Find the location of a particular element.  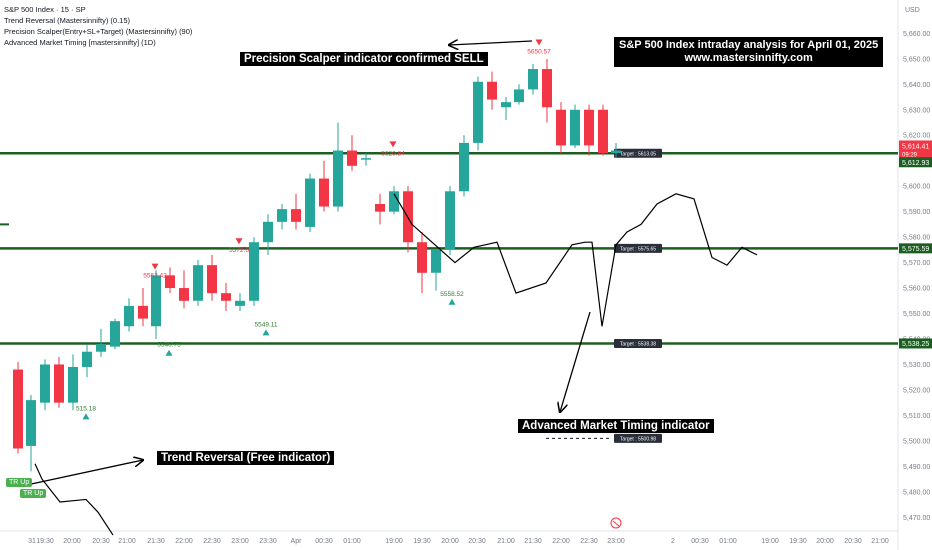

signal-label: 5572.6 is located at coordinates (239, 250).